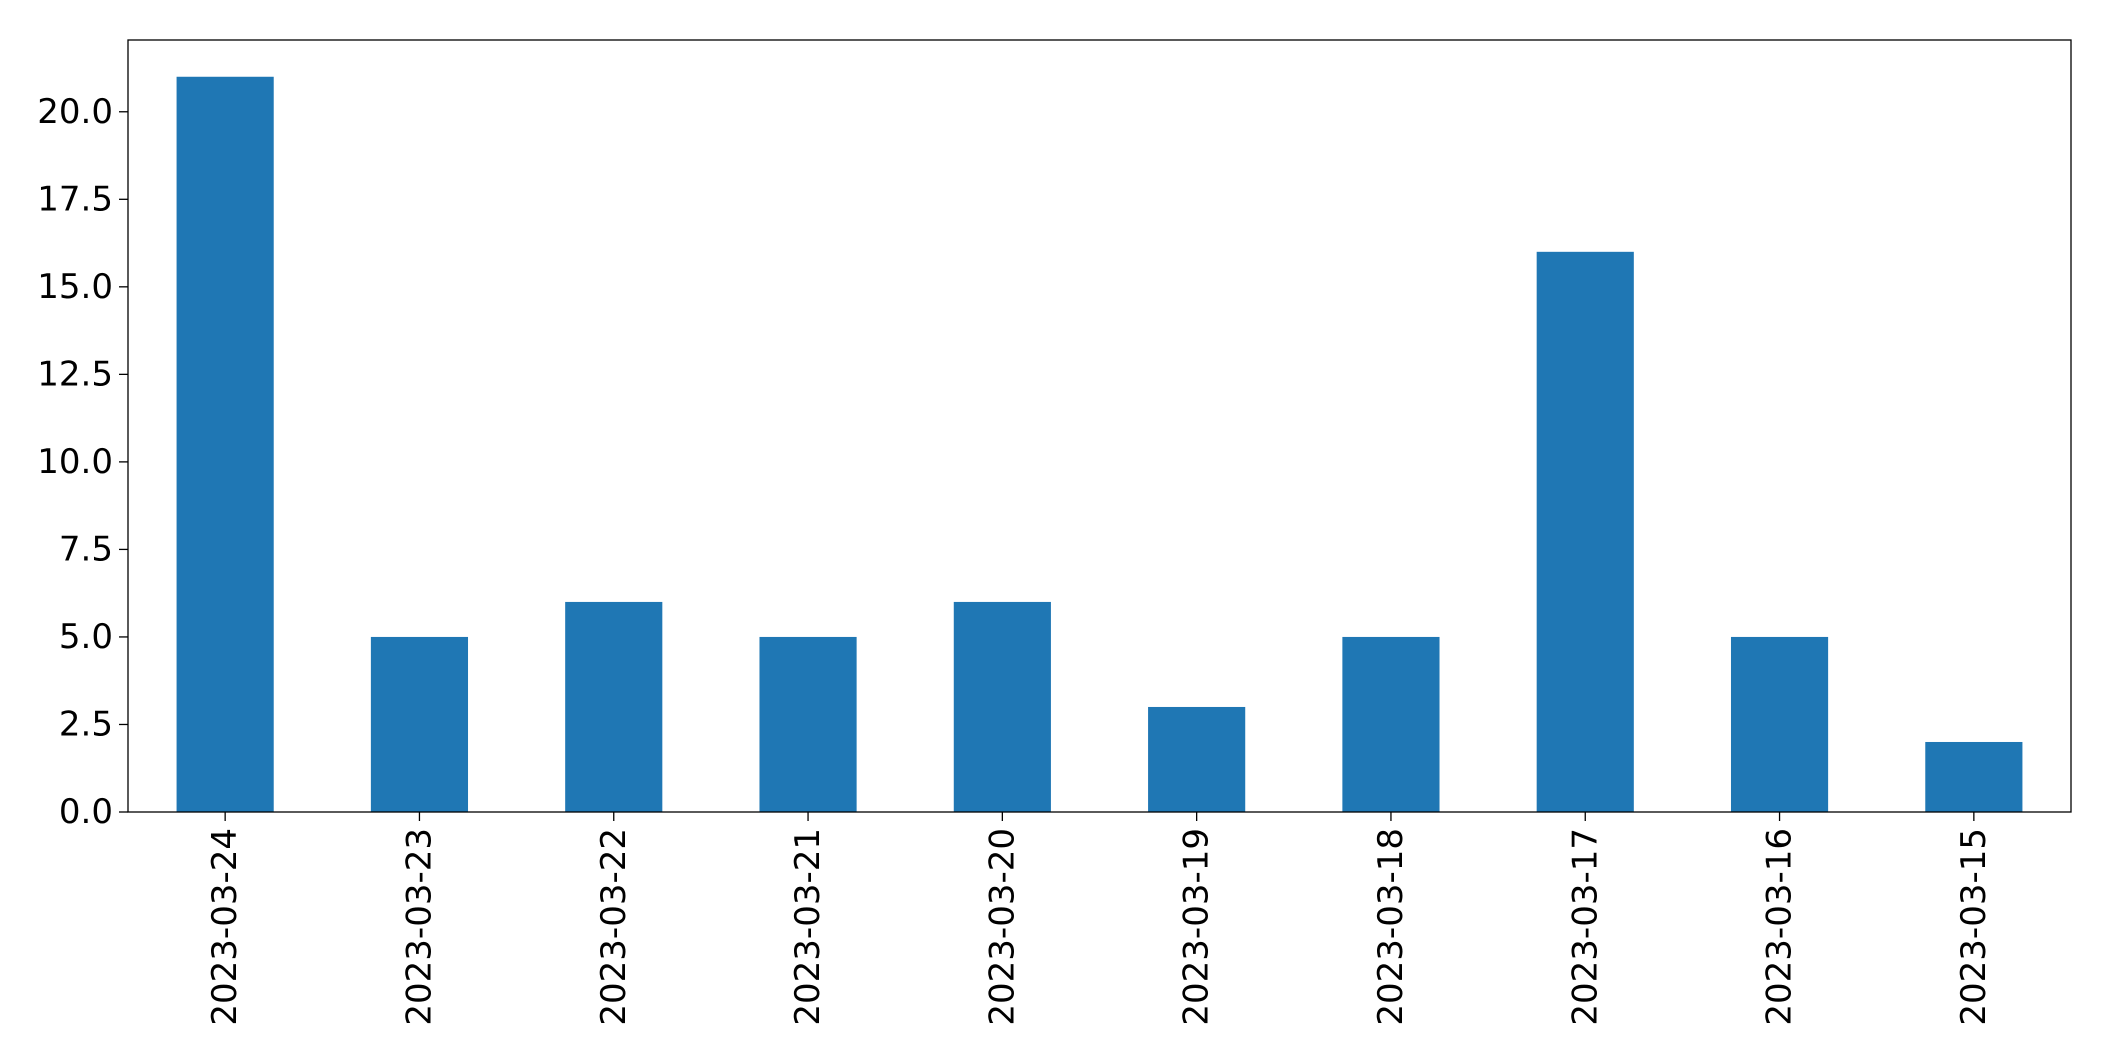 This screenshot has width=2104, height=1061. I want to click on y-tick-label: 17.5, so click(75, 199).